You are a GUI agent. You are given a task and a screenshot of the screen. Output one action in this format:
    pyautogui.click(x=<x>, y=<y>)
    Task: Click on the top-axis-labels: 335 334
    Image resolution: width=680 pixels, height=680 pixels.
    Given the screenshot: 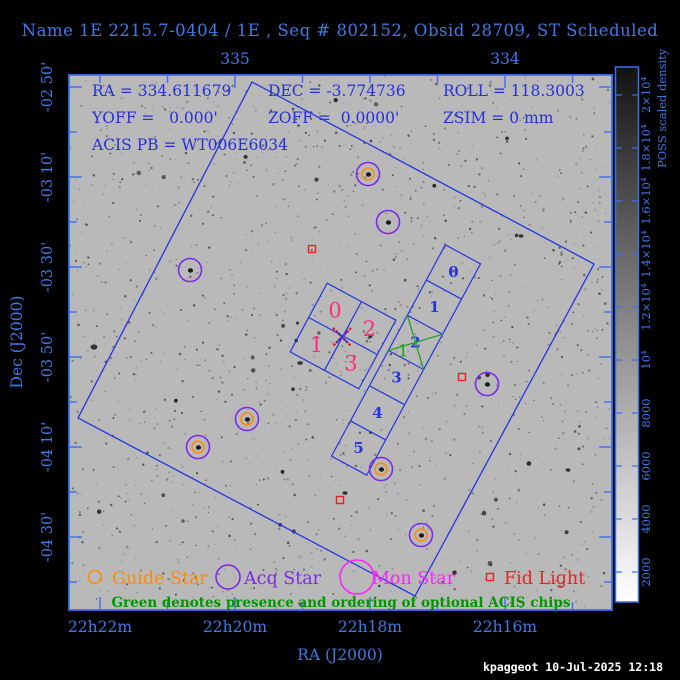 What is the action you would take?
    pyautogui.click(x=370, y=59)
    